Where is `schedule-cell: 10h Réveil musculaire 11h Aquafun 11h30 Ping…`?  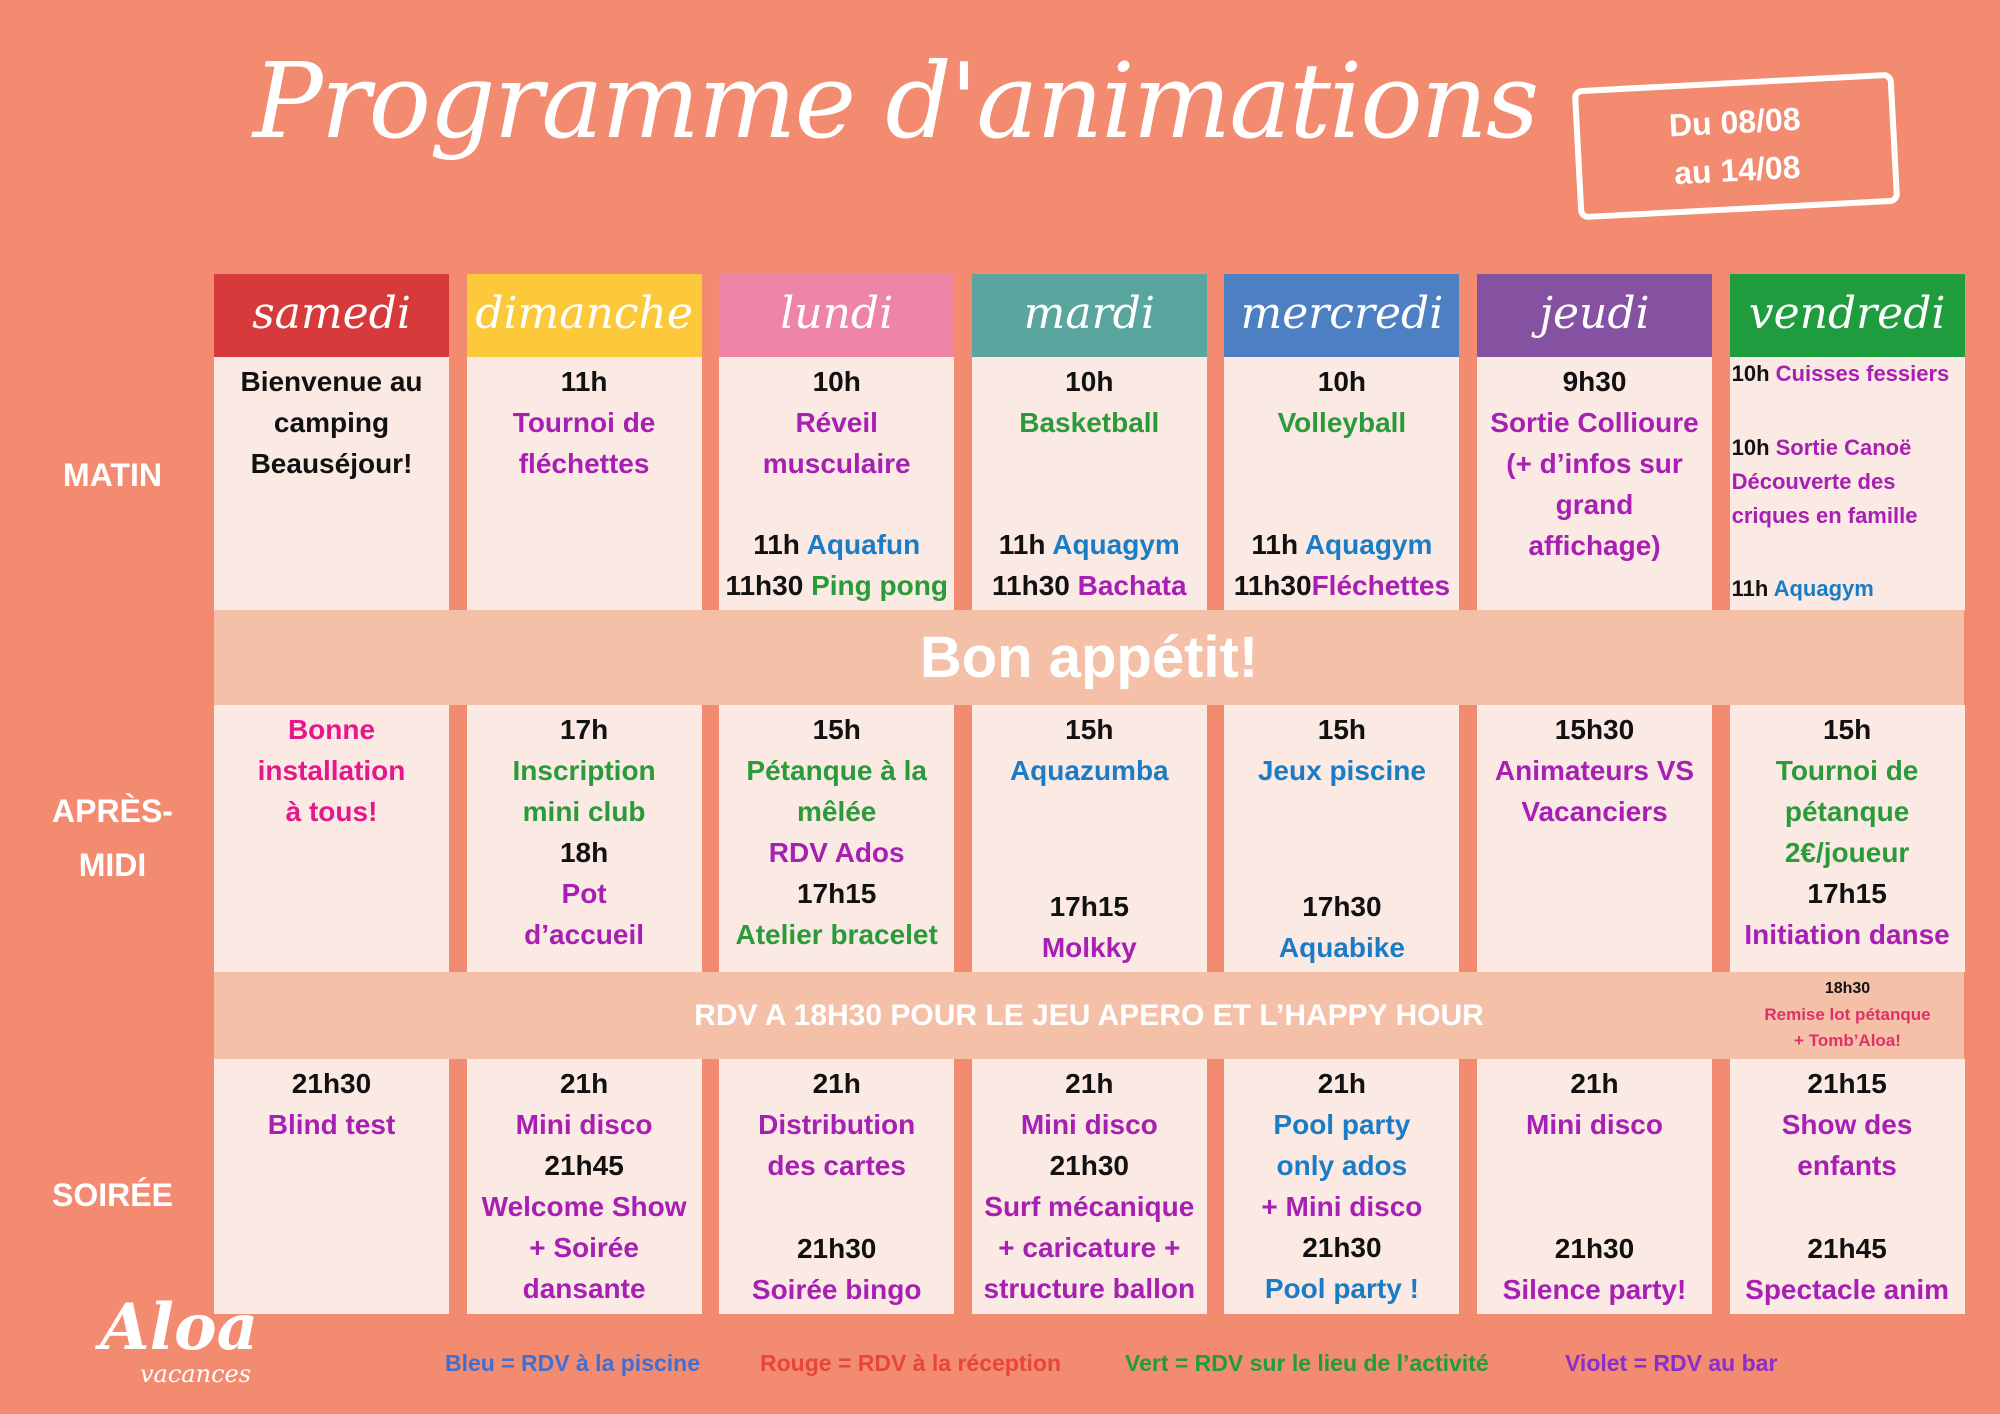 schedule-cell: 10h Réveil musculaire 11h Aquafun 11h30 Ping… is located at coordinates (837, 483).